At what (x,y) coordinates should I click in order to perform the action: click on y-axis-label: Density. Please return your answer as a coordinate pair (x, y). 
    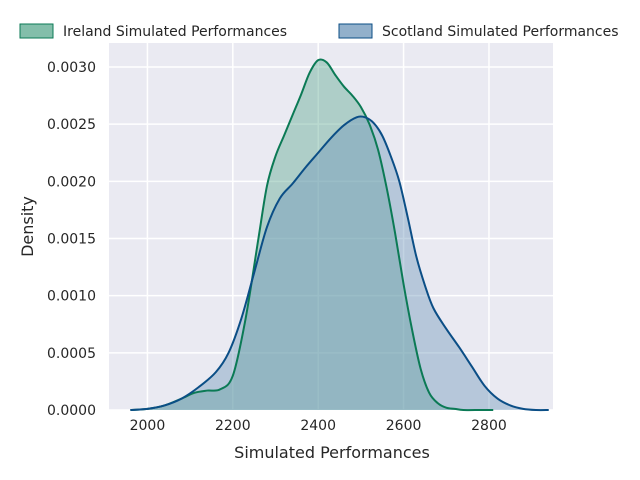
    Looking at the image, I should click on (27, 226).